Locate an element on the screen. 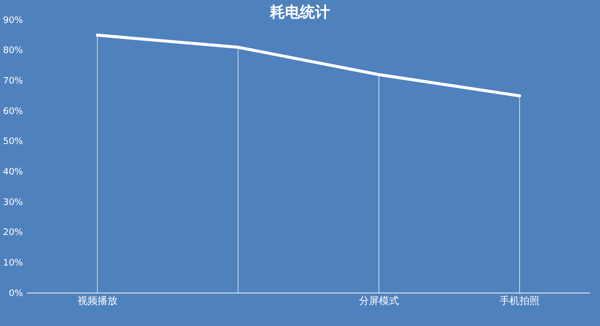 The image size is (600, 326). y-tick-label: 20% is located at coordinates (13, 233).